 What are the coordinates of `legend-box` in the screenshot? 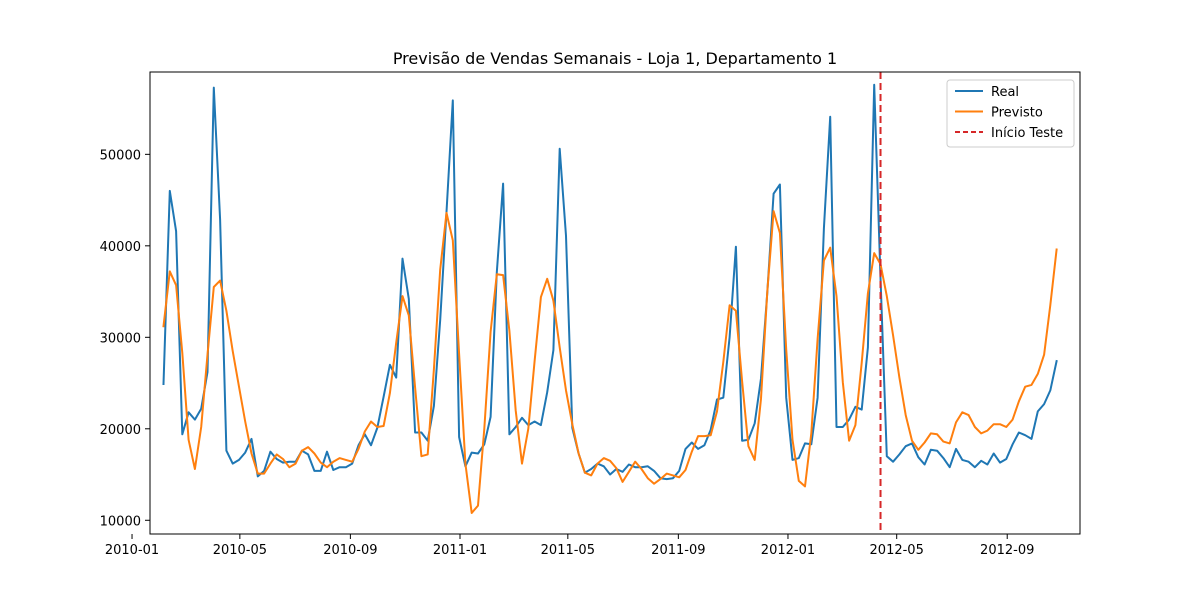 It's located at (1010, 113).